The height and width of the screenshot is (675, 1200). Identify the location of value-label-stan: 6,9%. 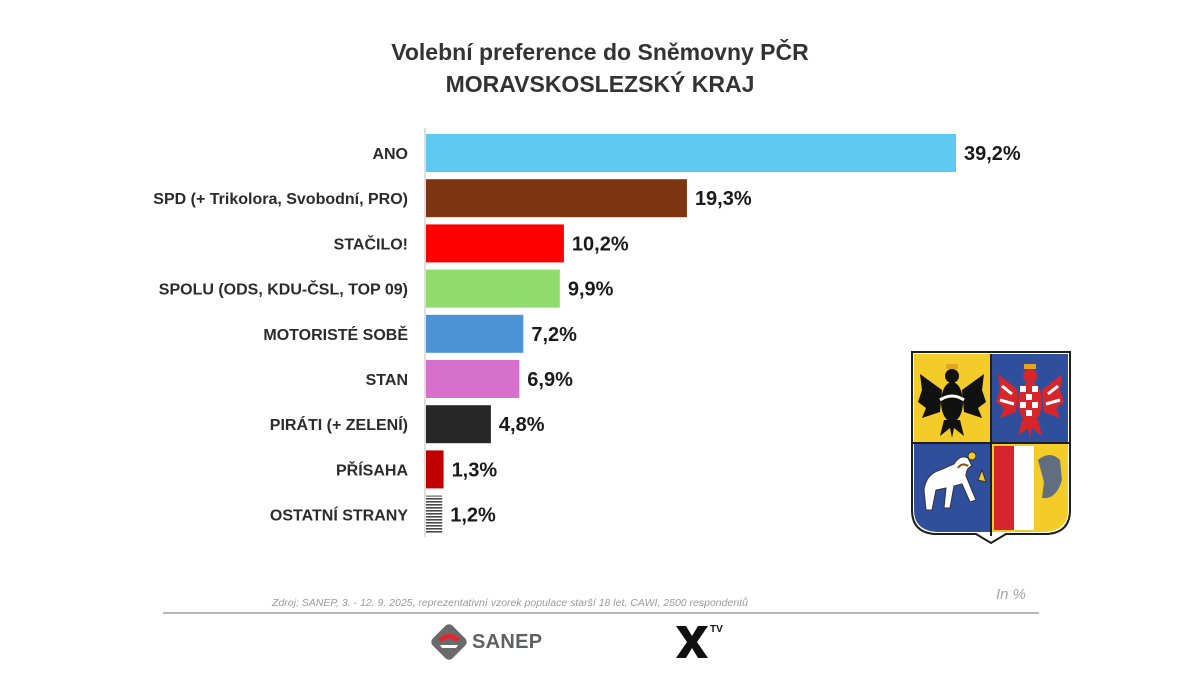
(550, 380).